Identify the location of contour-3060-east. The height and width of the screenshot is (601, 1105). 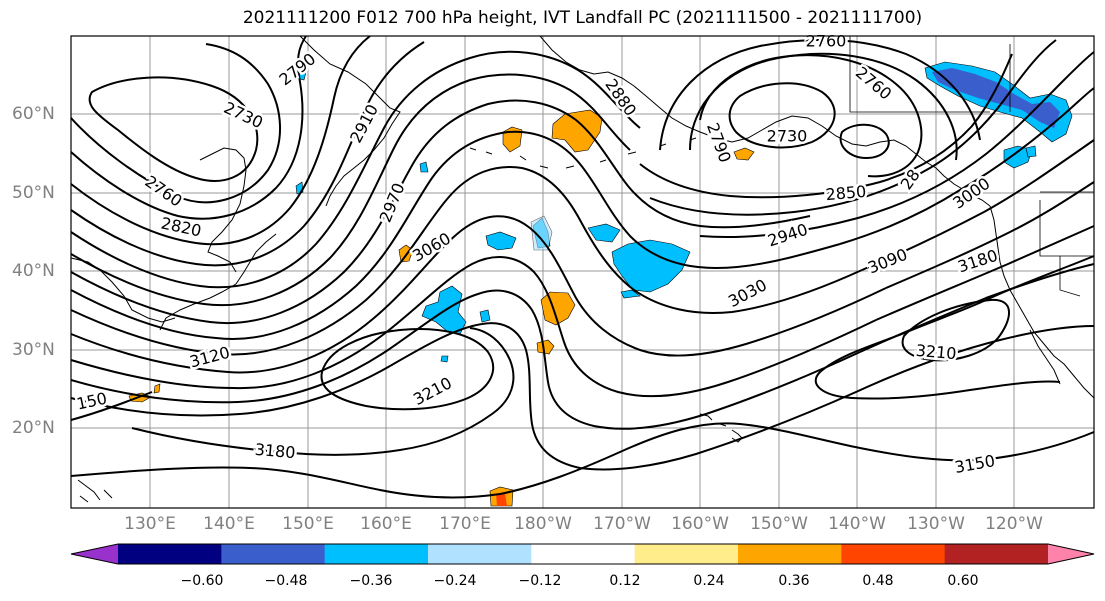
(985, 273).